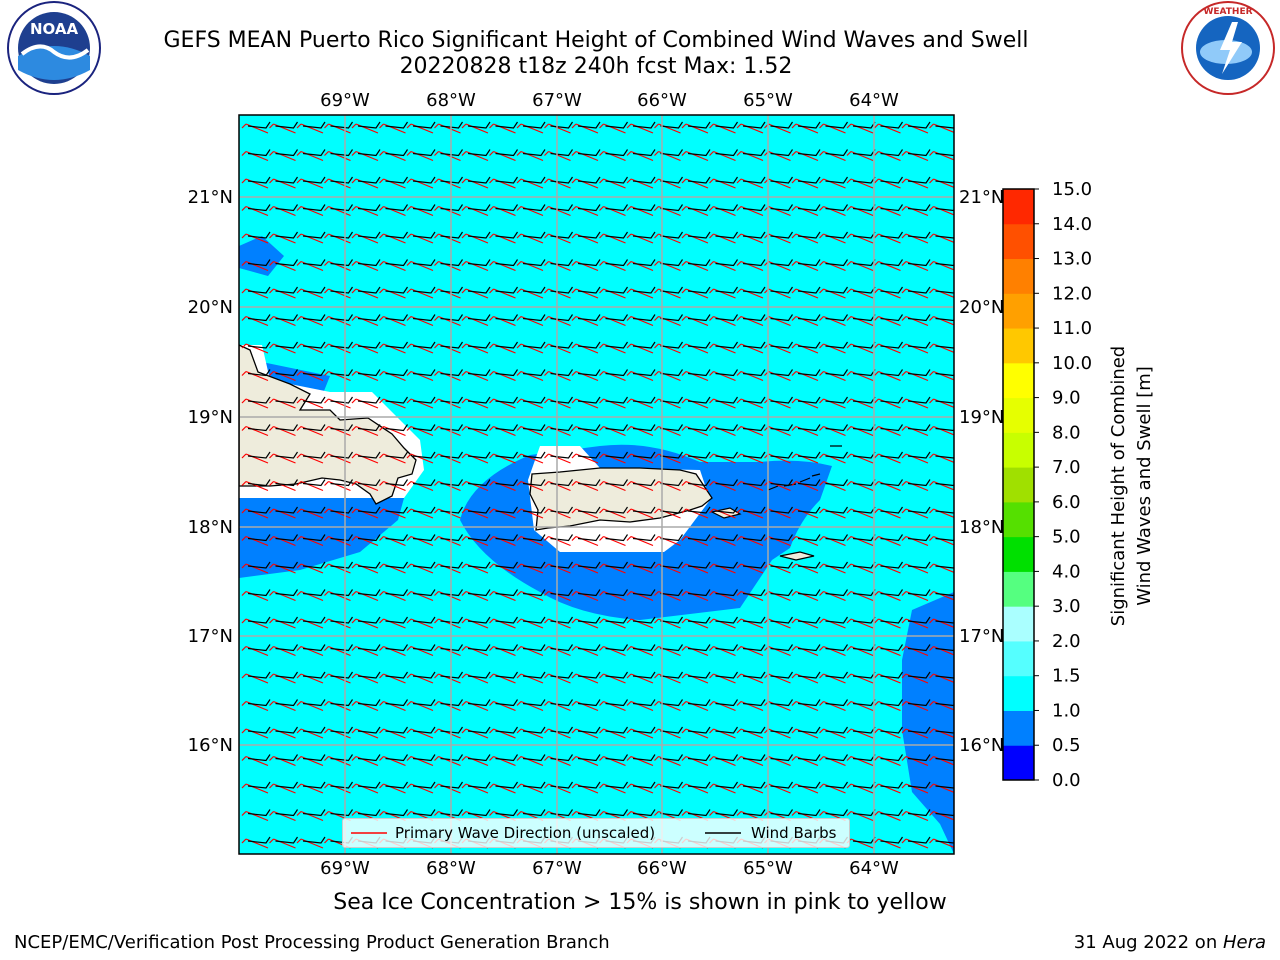 The width and height of the screenshot is (1280, 960). What do you see at coordinates (1066, 676) in the screenshot?
I see `colorbar-tick-label: 1.5` at bounding box center [1066, 676].